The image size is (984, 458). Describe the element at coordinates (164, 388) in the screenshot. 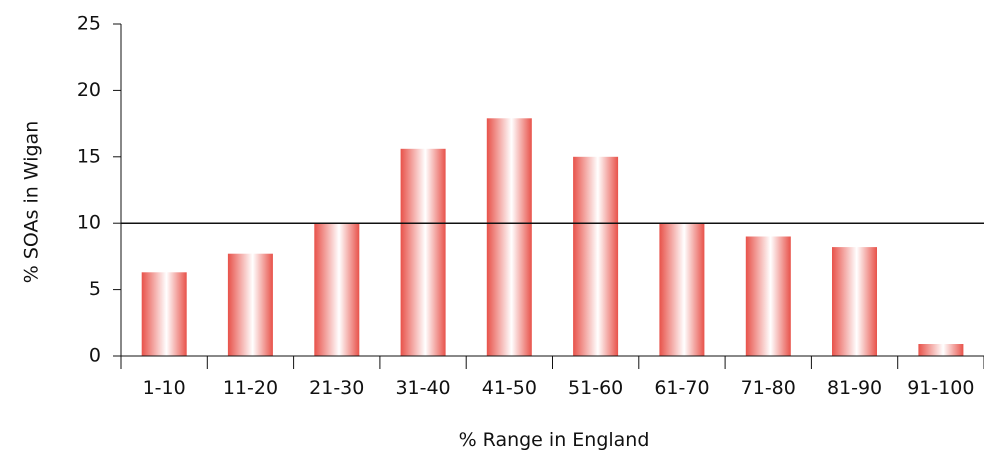

I see `x-tick-label: 1-10` at that location.